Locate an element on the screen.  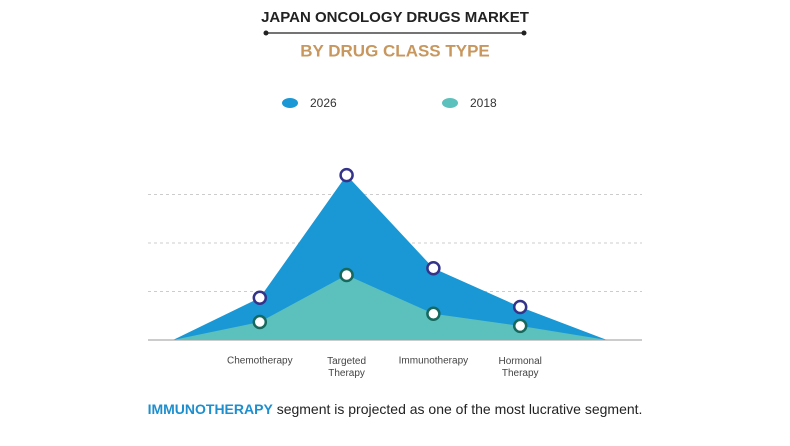
footer-highlight: IMMUNOTHERAPY is located at coordinates (211, 409).